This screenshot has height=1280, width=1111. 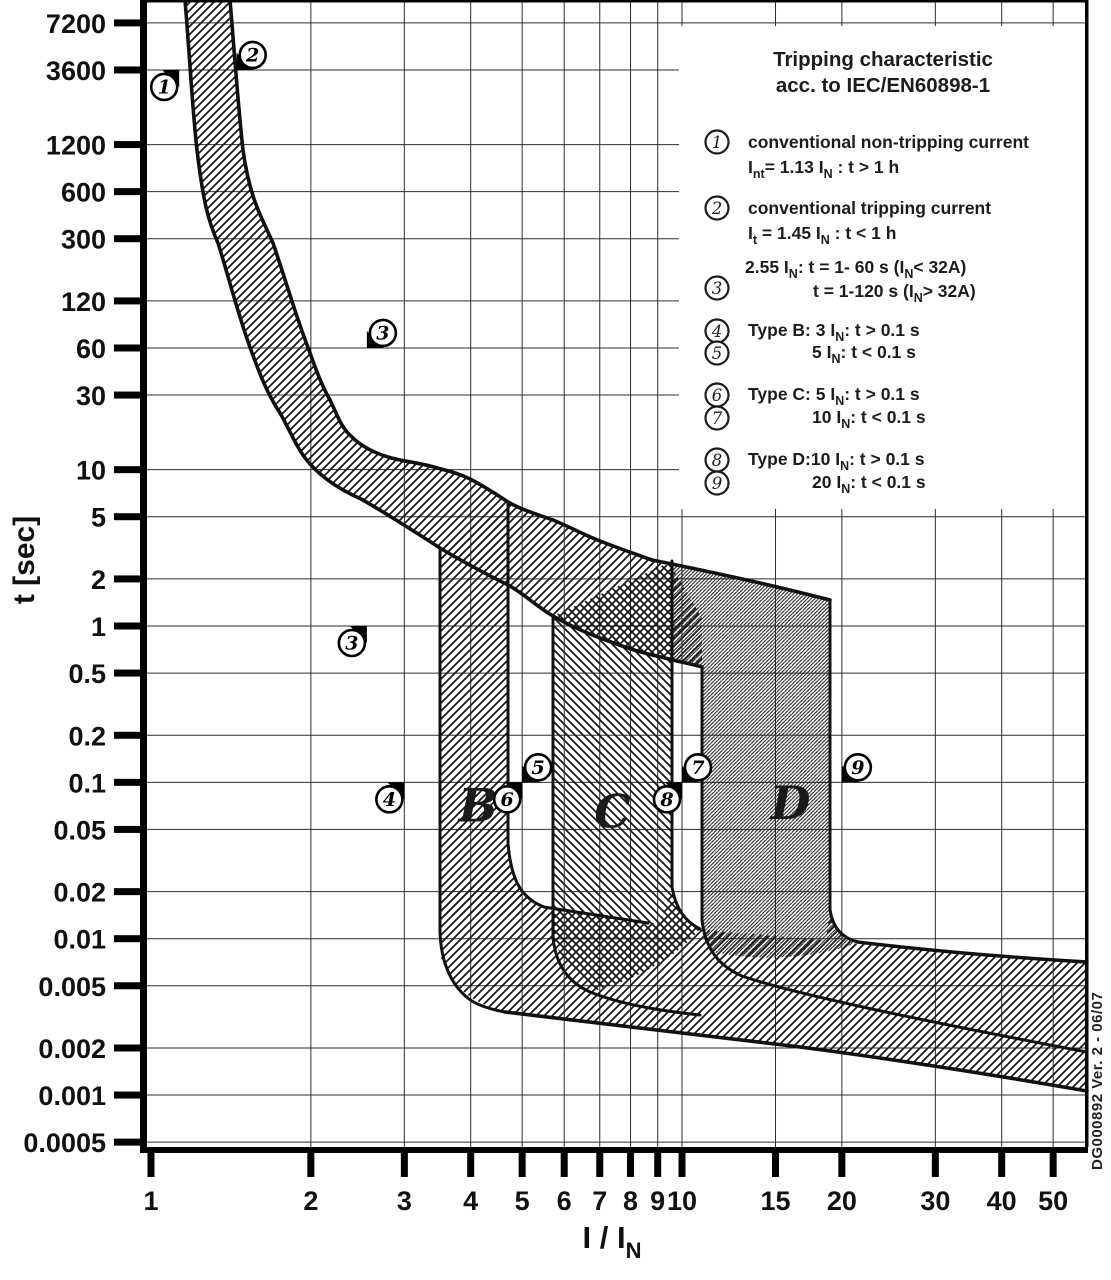 What do you see at coordinates (150, 1201) in the screenshot?
I see `x-tick-label: 1` at bounding box center [150, 1201].